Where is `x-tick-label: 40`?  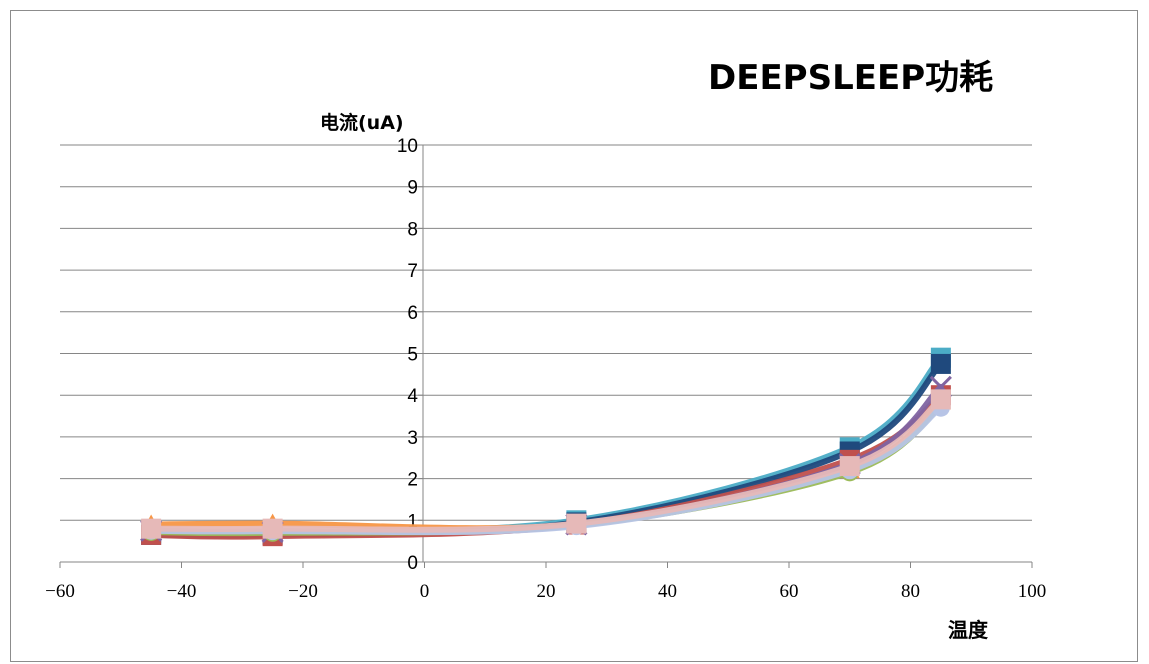
x-tick-label: 40 is located at coordinates (667, 591).